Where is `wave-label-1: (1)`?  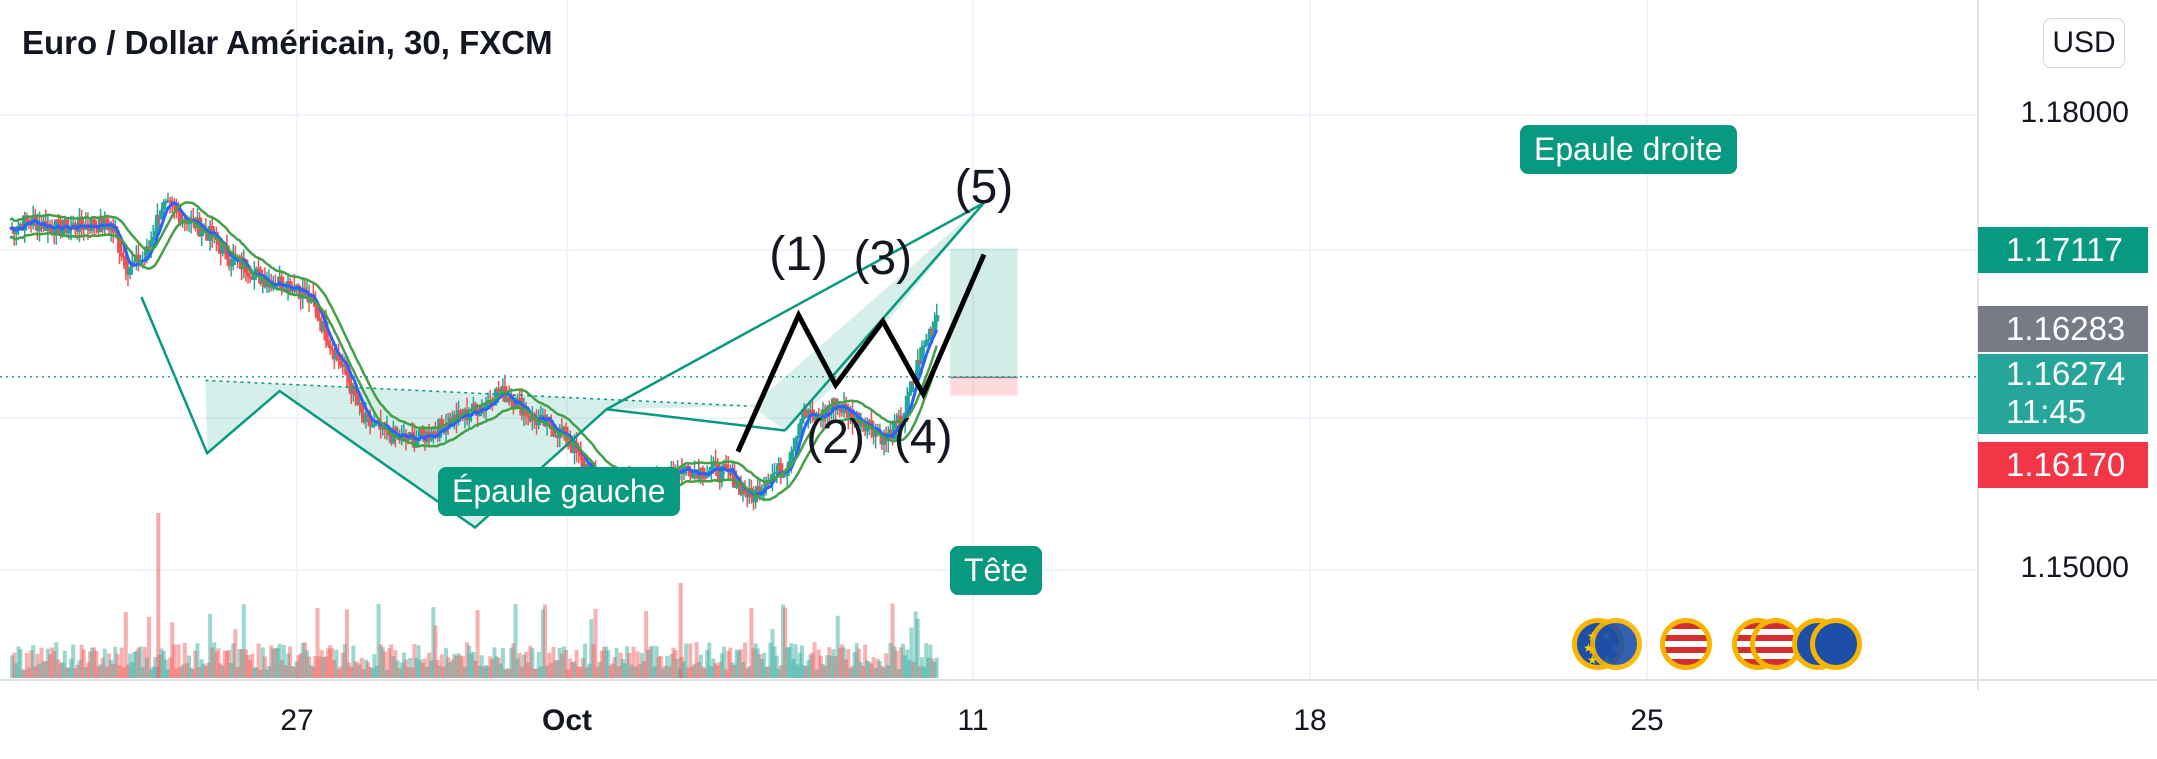
wave-label-1: (1) is located at coordinates (798, 254).